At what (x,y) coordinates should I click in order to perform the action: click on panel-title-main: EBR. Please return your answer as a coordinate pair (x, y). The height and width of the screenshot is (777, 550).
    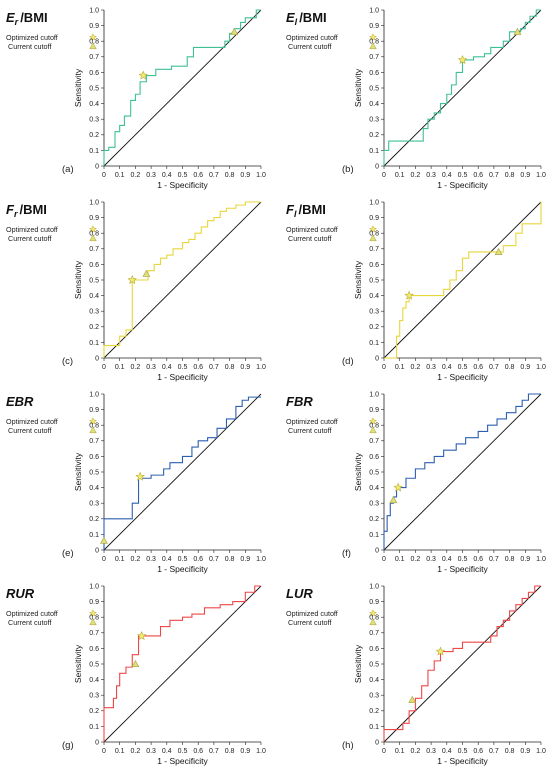
    Looking at the image, I should click on (20, 401).